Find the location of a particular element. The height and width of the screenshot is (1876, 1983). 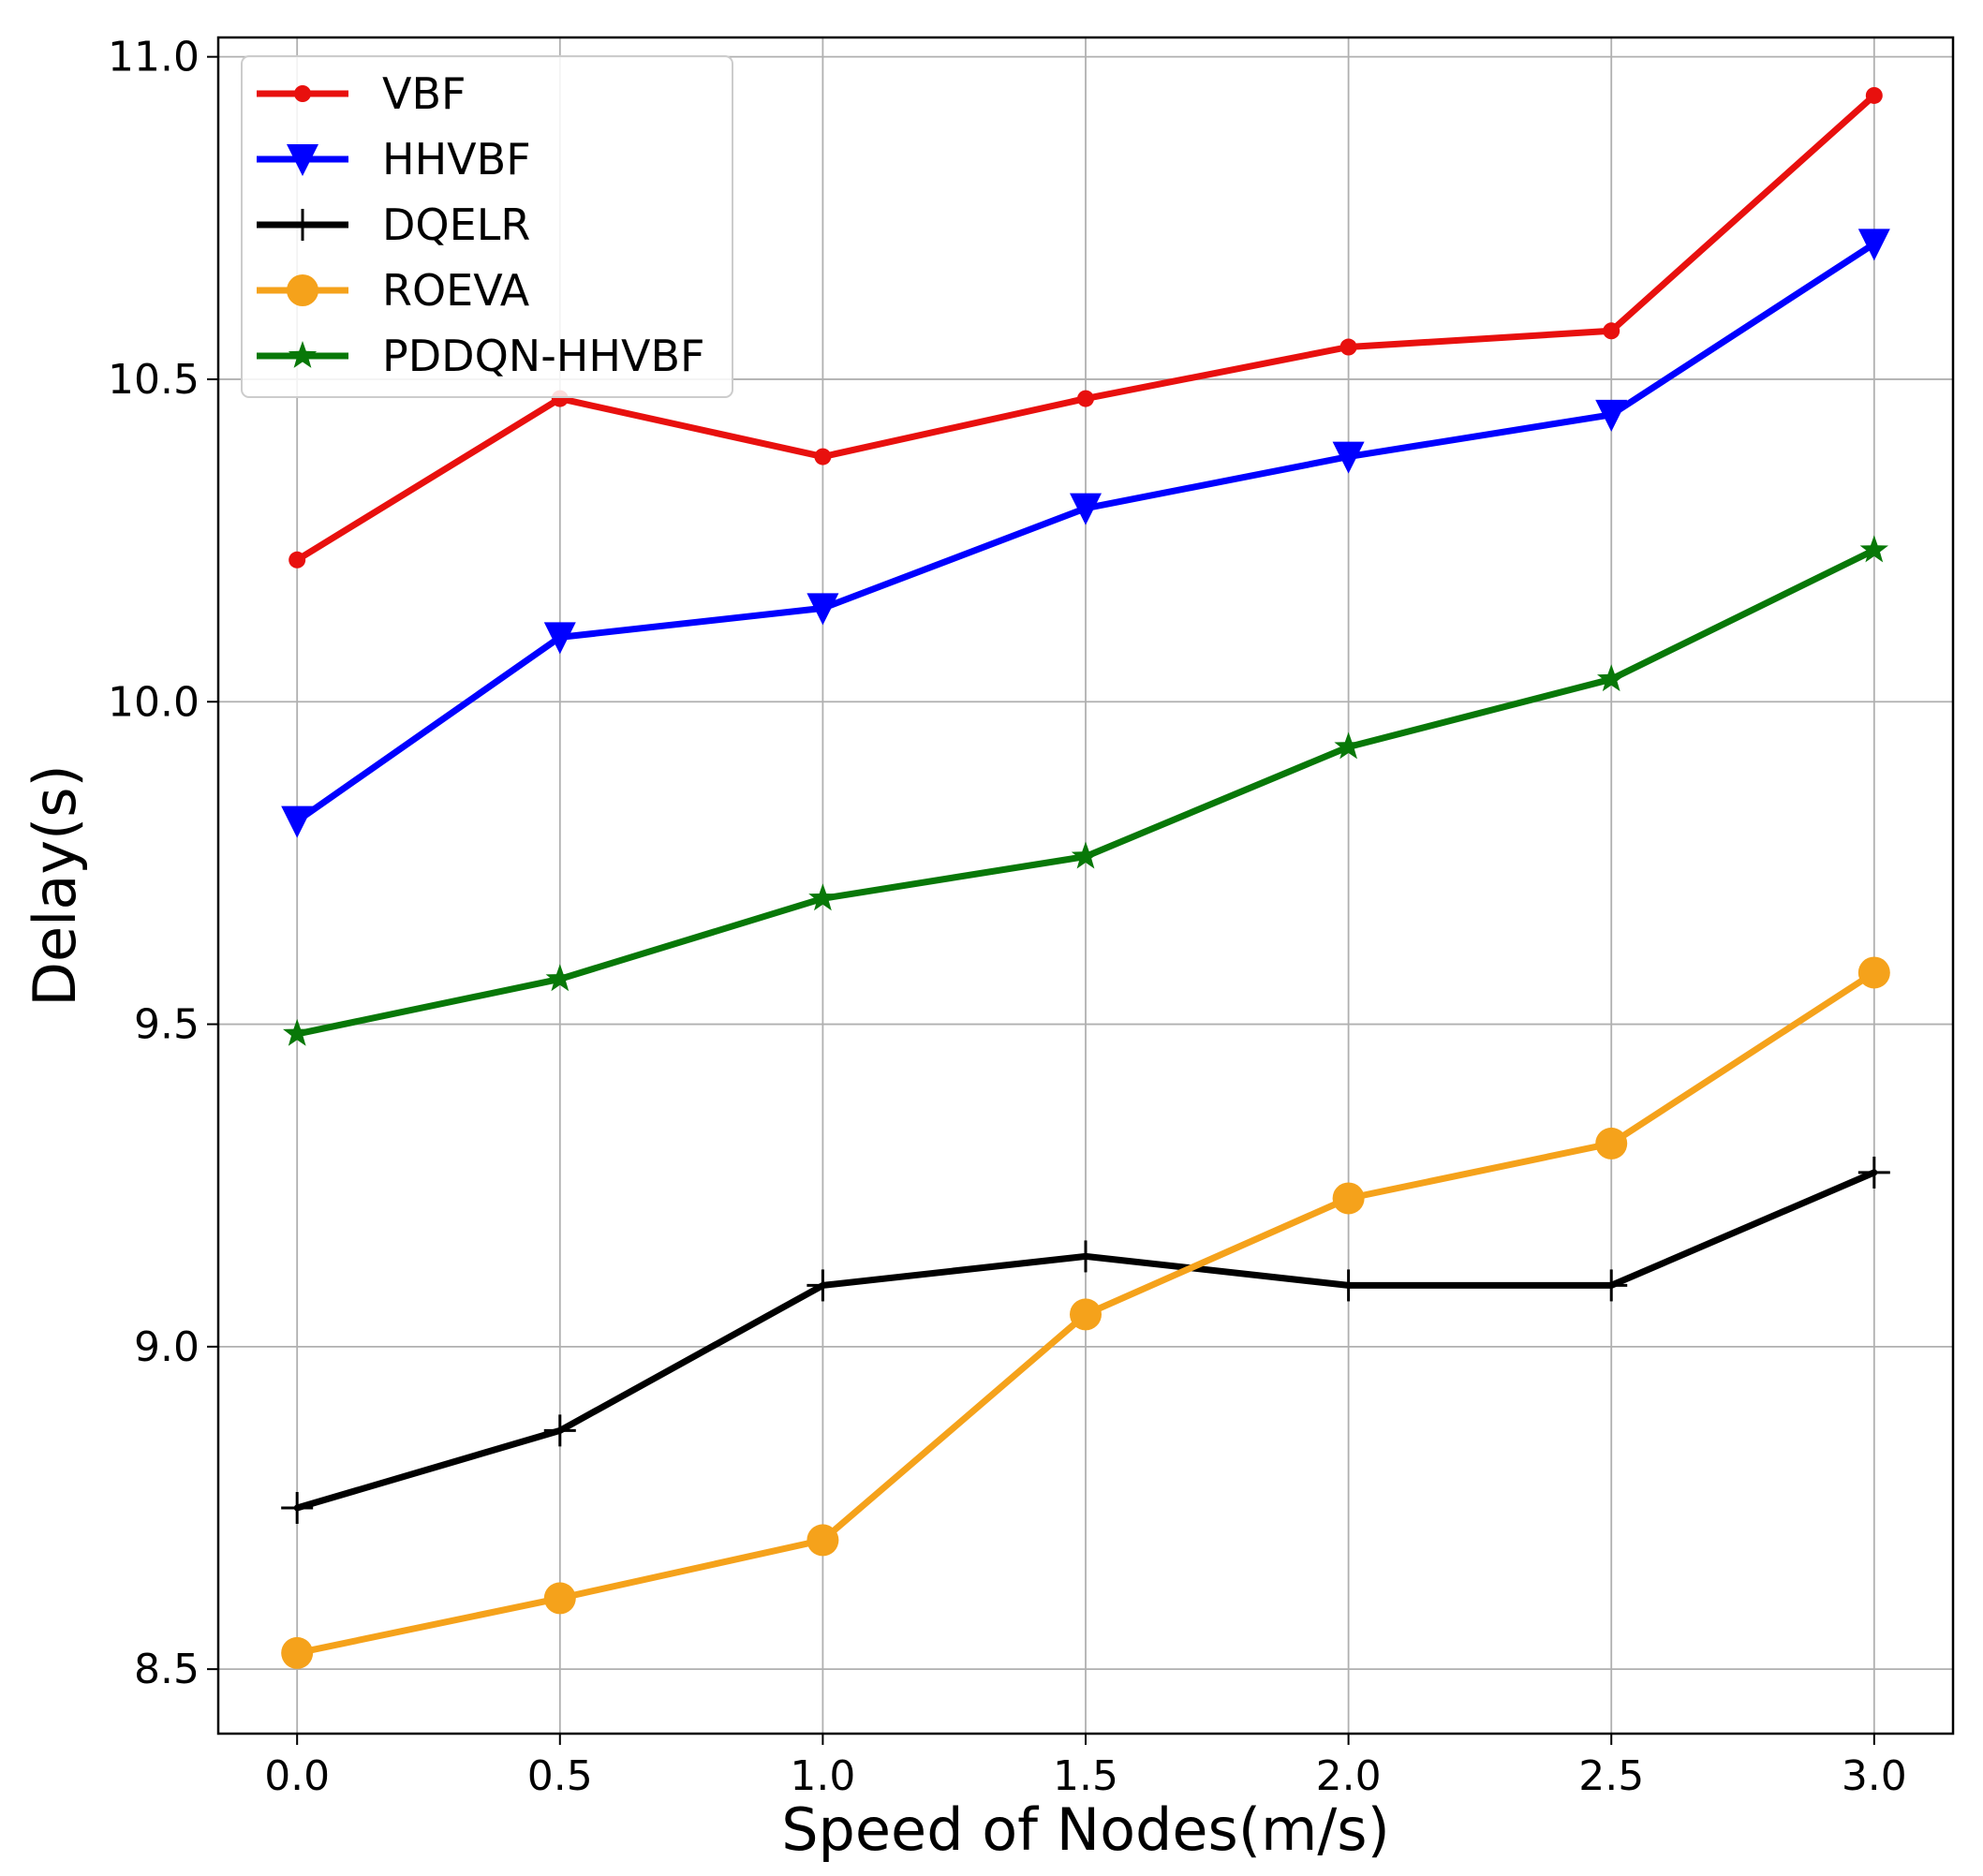

y-tick-label: 10.5 is located at coordinates (154, 380).